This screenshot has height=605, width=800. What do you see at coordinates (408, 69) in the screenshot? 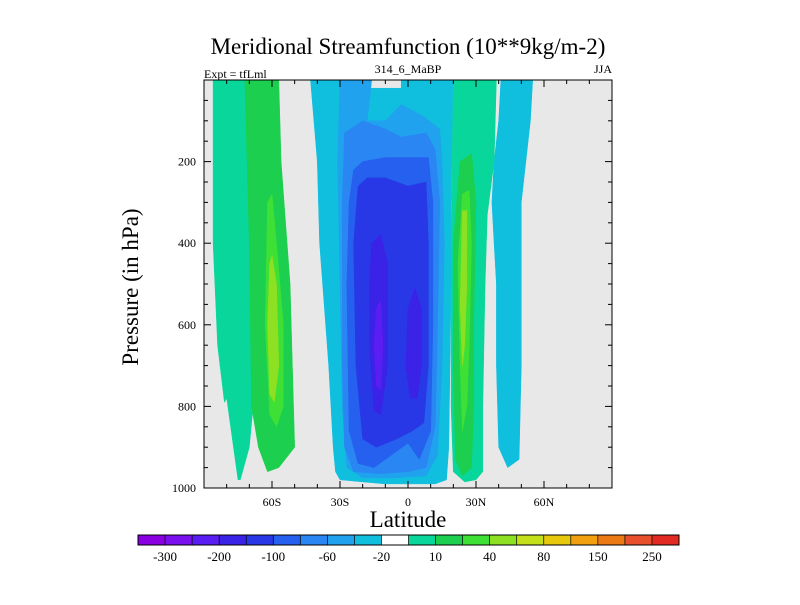
I see `period-label: 314_6_MaBP` at bounding box center [408, 69].